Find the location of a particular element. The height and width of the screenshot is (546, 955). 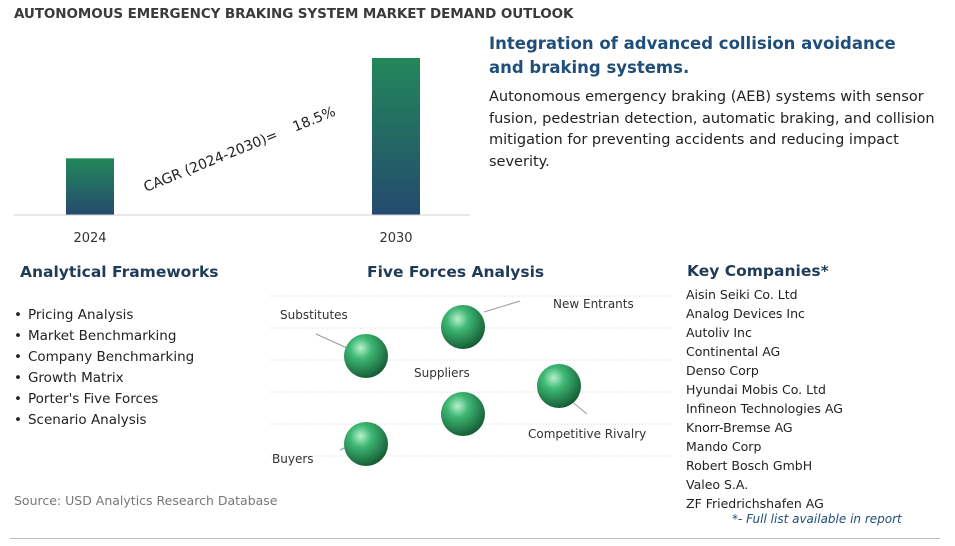

bar-2030 is located at coordinates (396, 136).